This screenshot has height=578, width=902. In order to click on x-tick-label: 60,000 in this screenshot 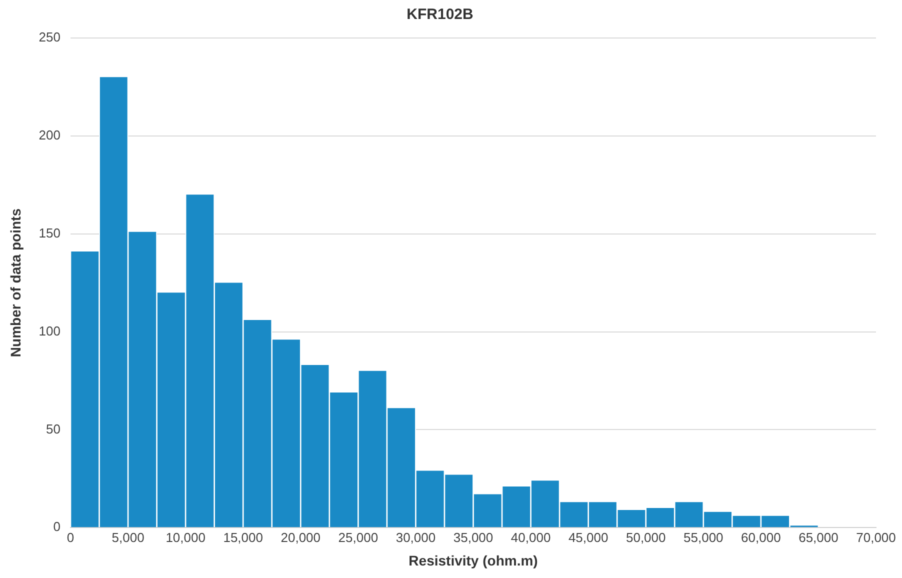, I will do `click(761, 537)`.